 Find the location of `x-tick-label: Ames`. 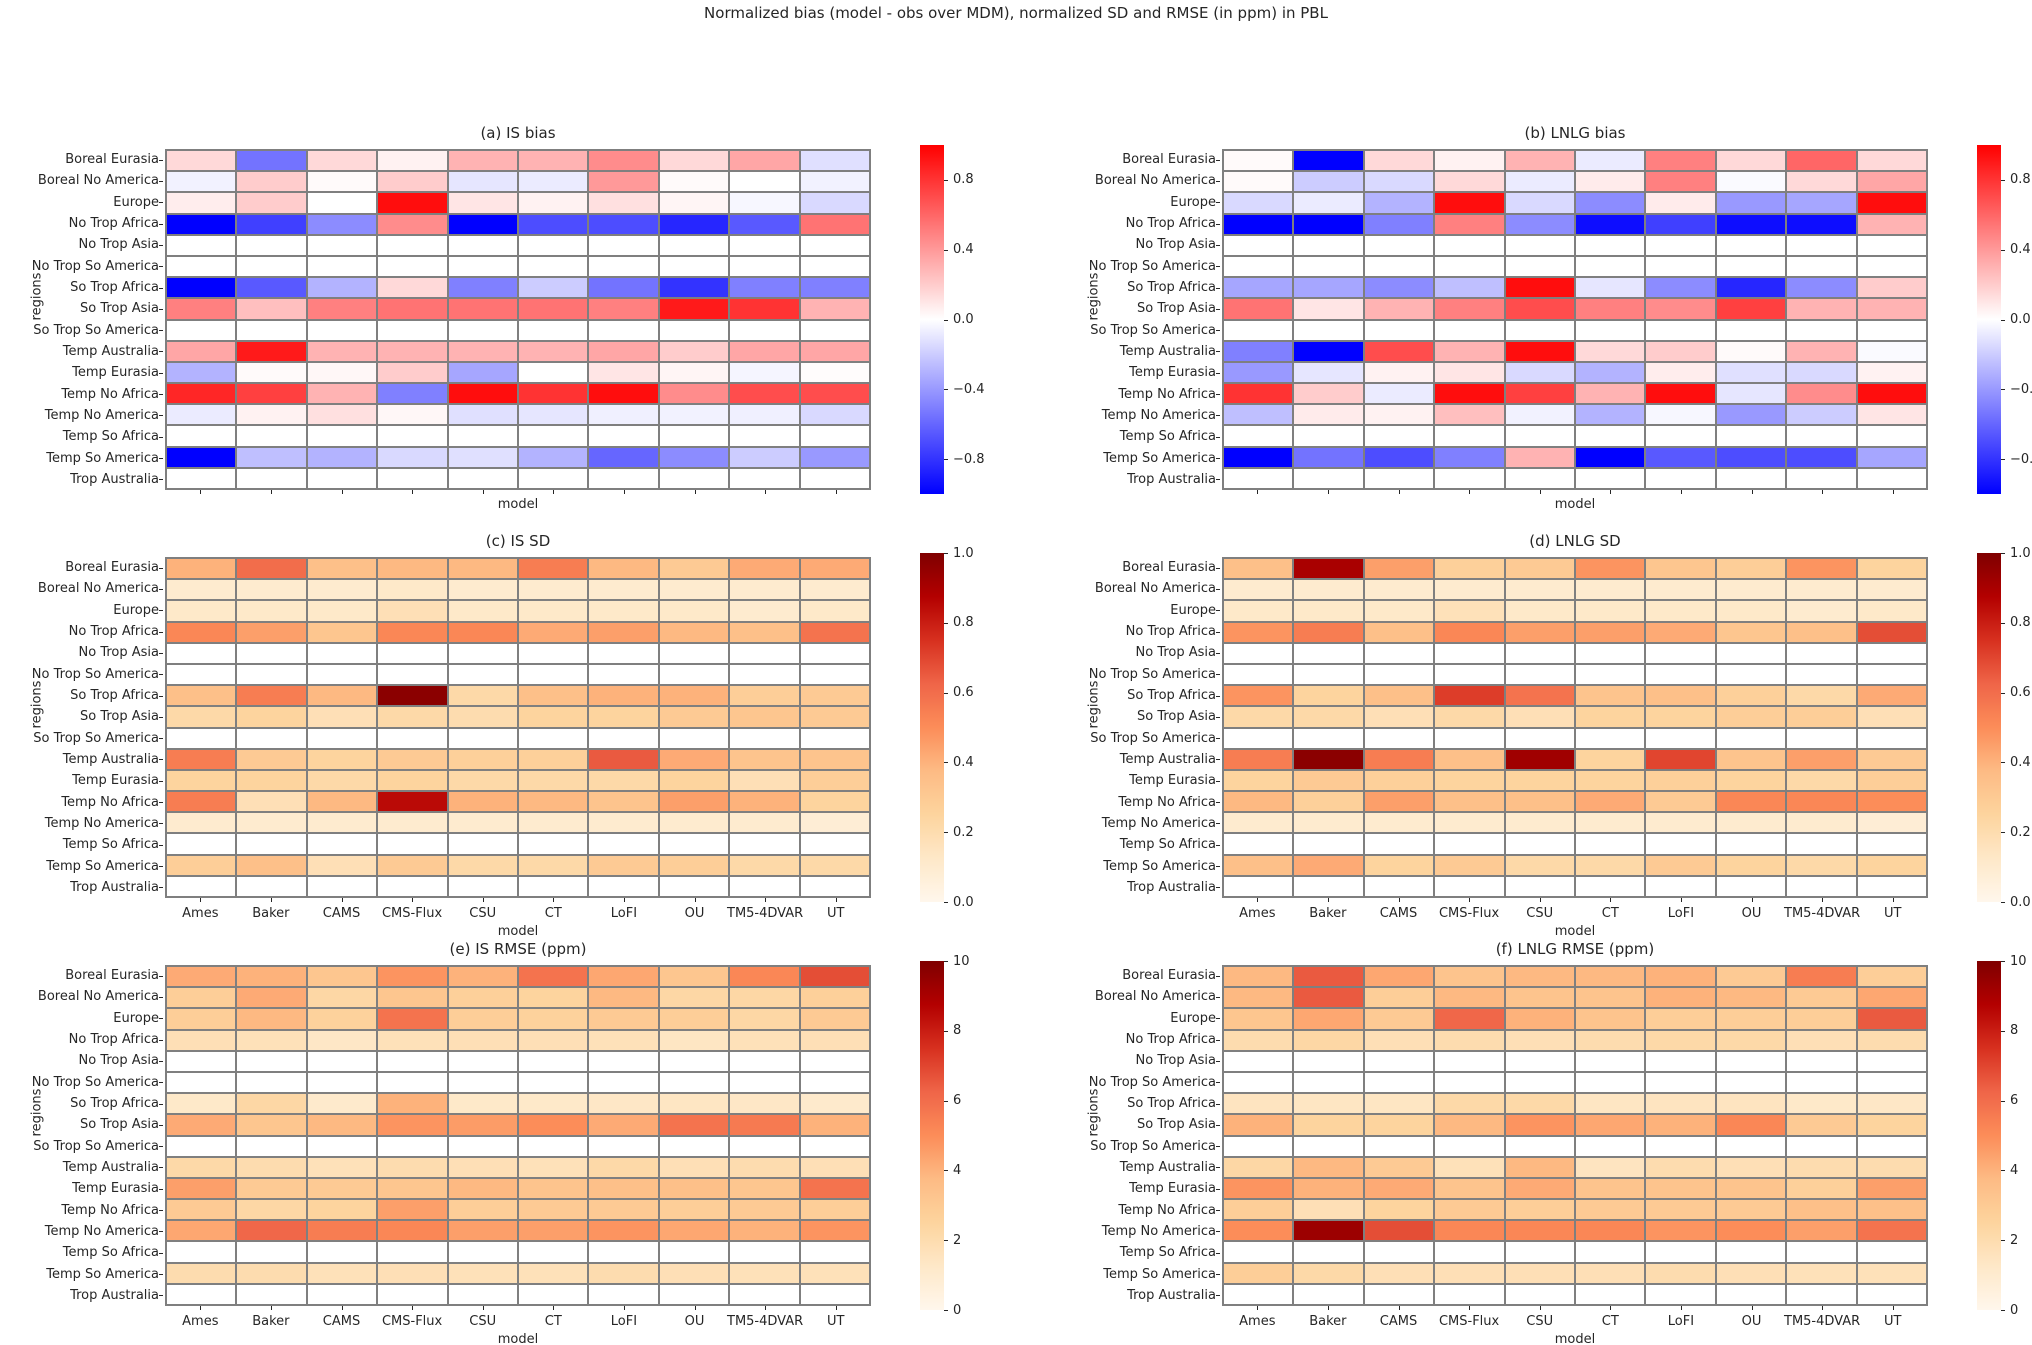

x-tick-label: Ames is located at coordinates (200, 1321).